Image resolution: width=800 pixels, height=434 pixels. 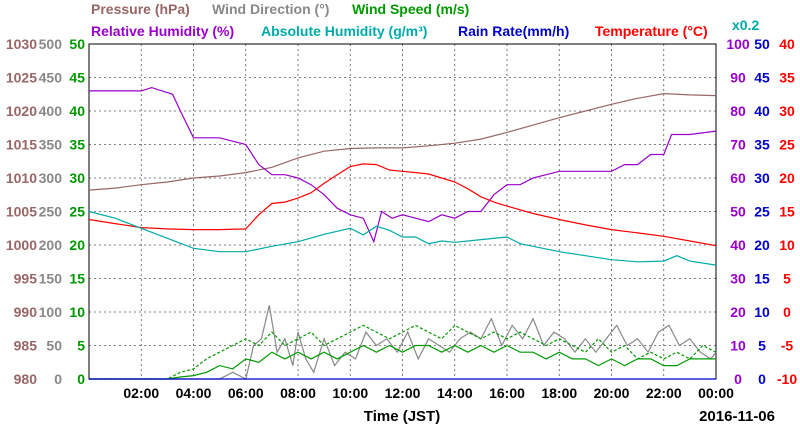 I want to click on series-line-wind_gust, so click(x=403, y=352).